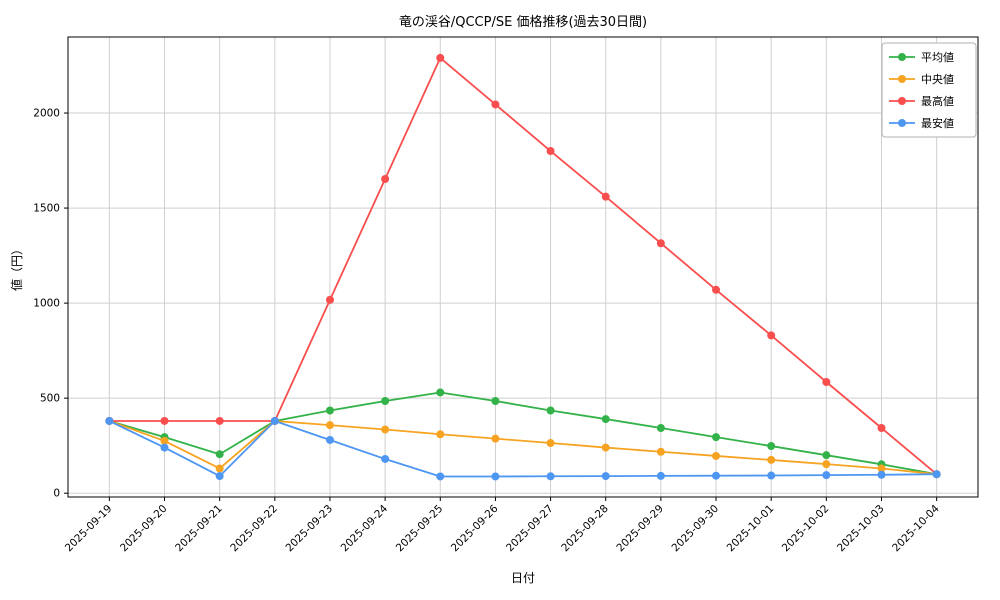  I want to click on x-tick-label: 2025-09-19, so click(89, 529).